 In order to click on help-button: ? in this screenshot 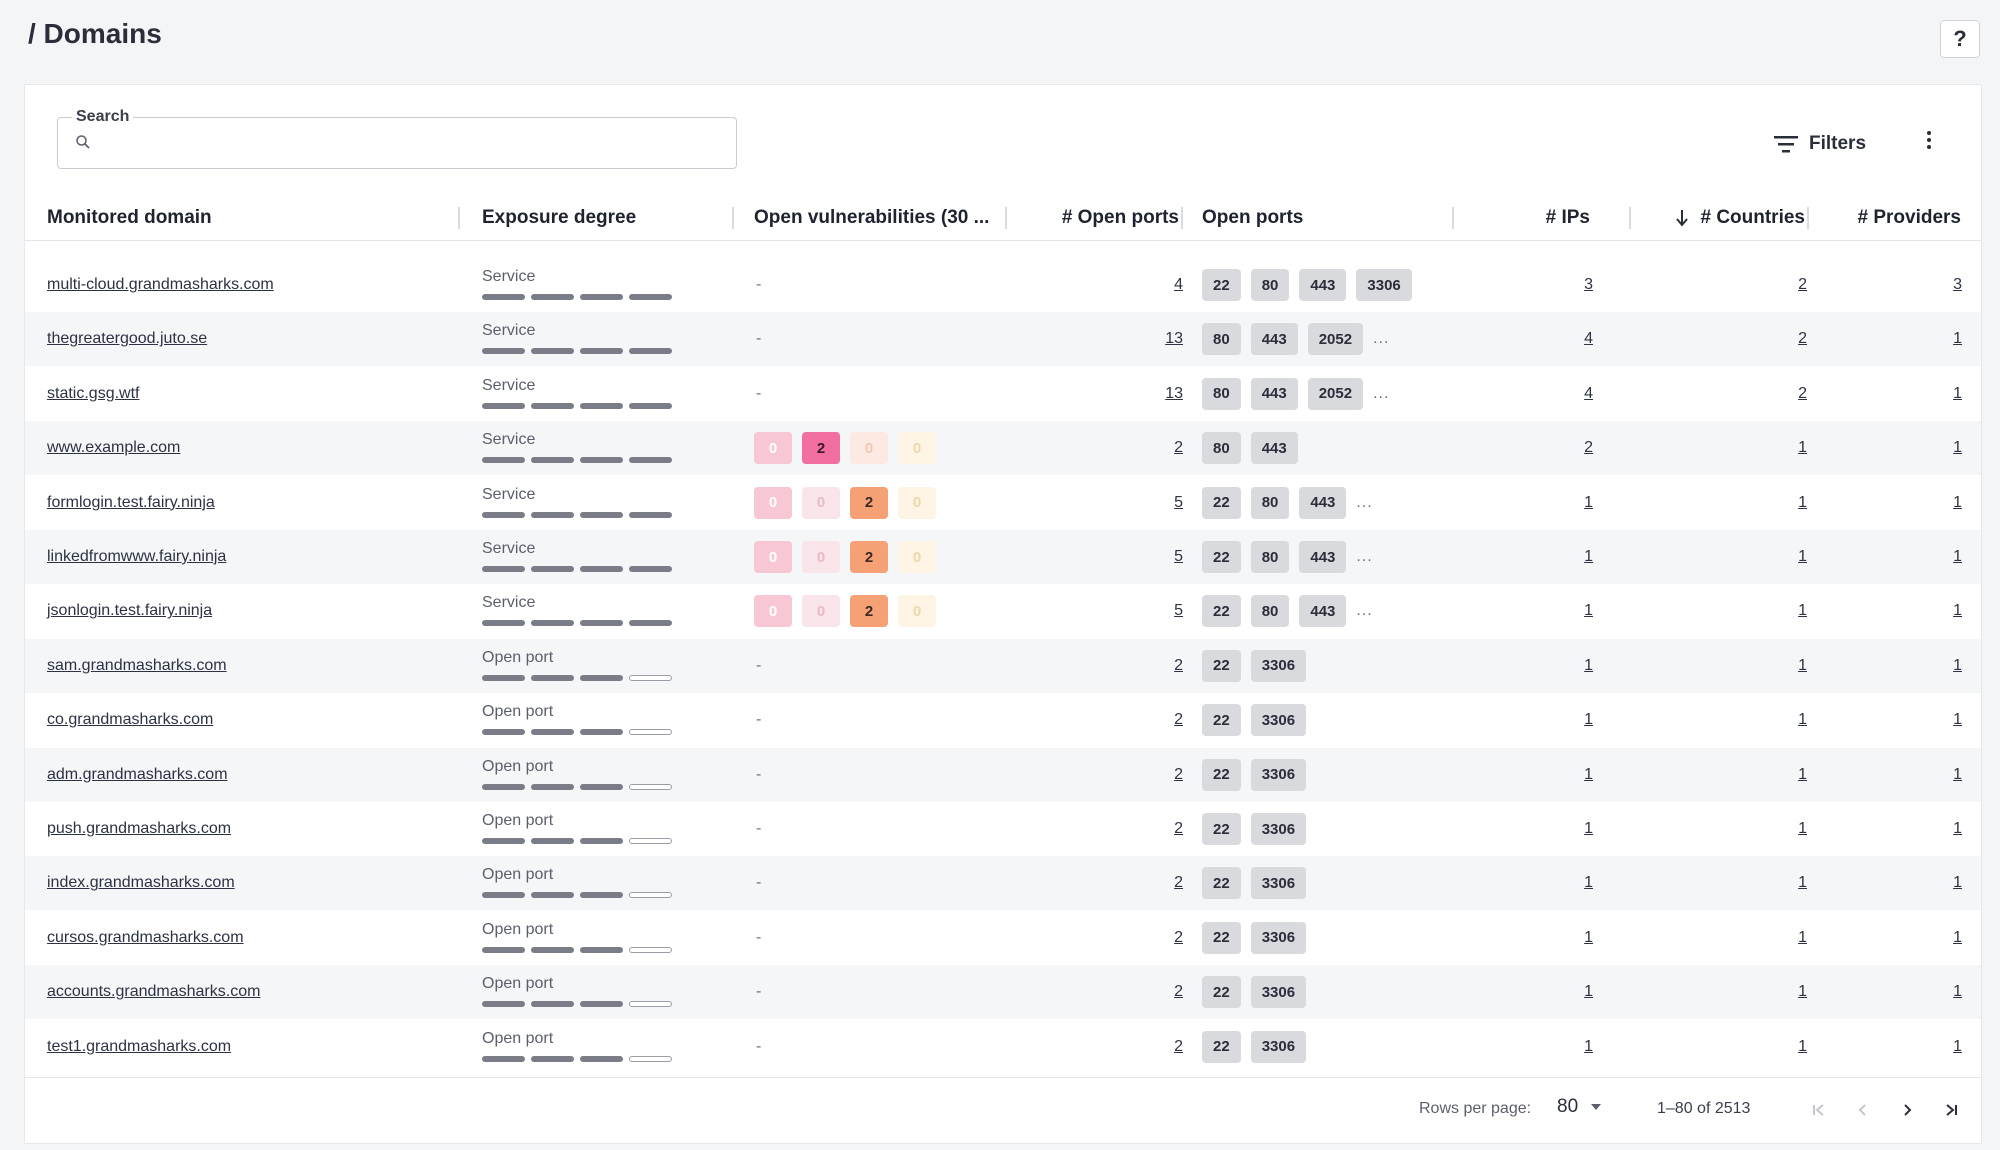, I will do `click(1960, 39)`.